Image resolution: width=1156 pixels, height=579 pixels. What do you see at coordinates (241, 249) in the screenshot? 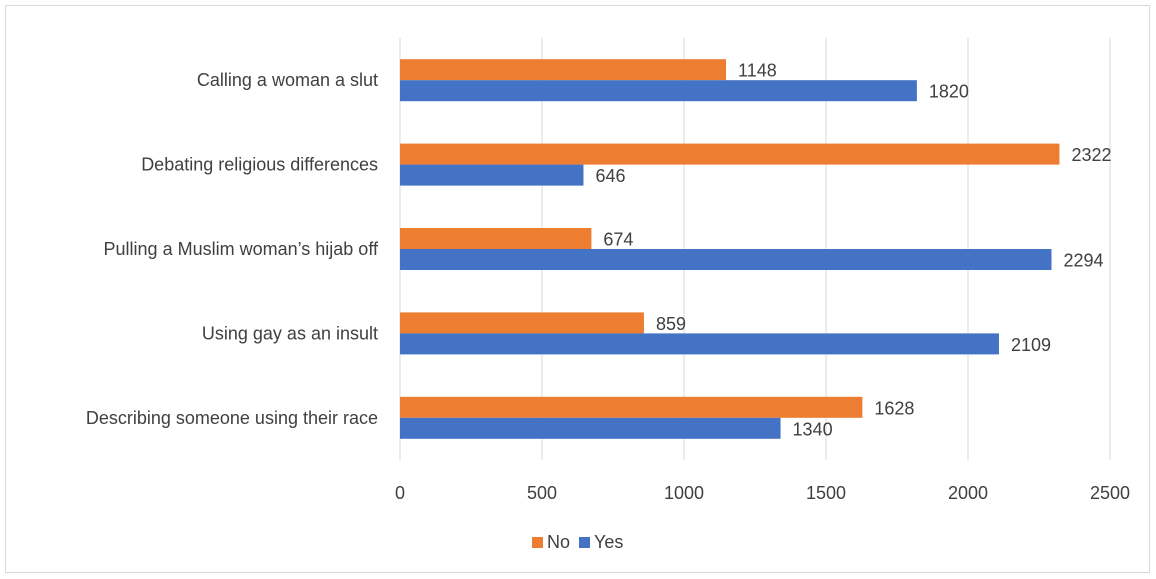
I see `category-label: Pulling a Muslim woman’s hijab off` at bounding box center [241, 249].